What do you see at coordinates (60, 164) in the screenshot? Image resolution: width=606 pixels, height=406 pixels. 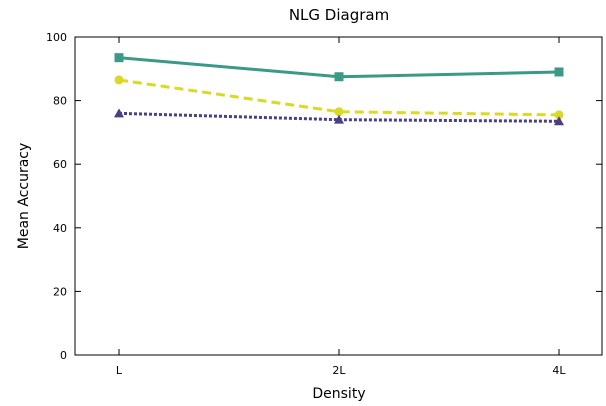 I see `y-tick-label: 60` at bounding box center [60, 164].